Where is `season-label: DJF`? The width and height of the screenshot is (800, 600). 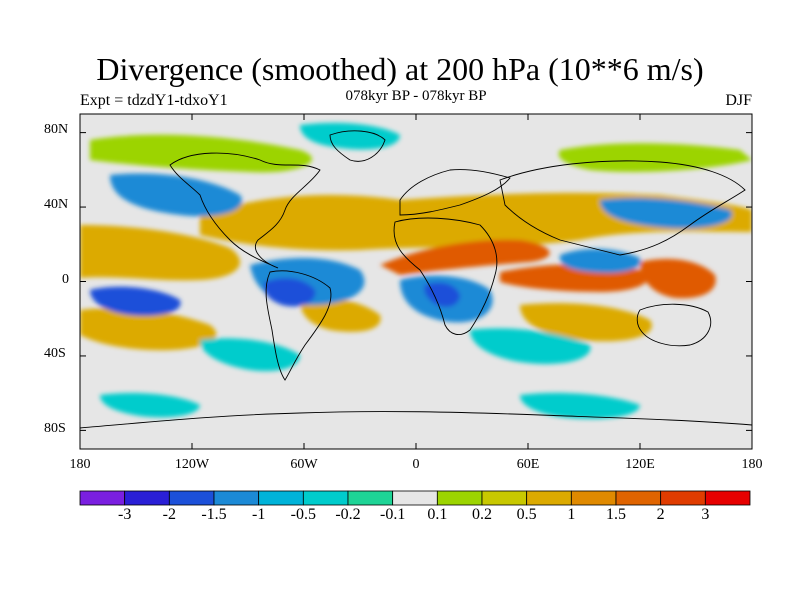
season-label: DJF is located at coordinates (738, 100).